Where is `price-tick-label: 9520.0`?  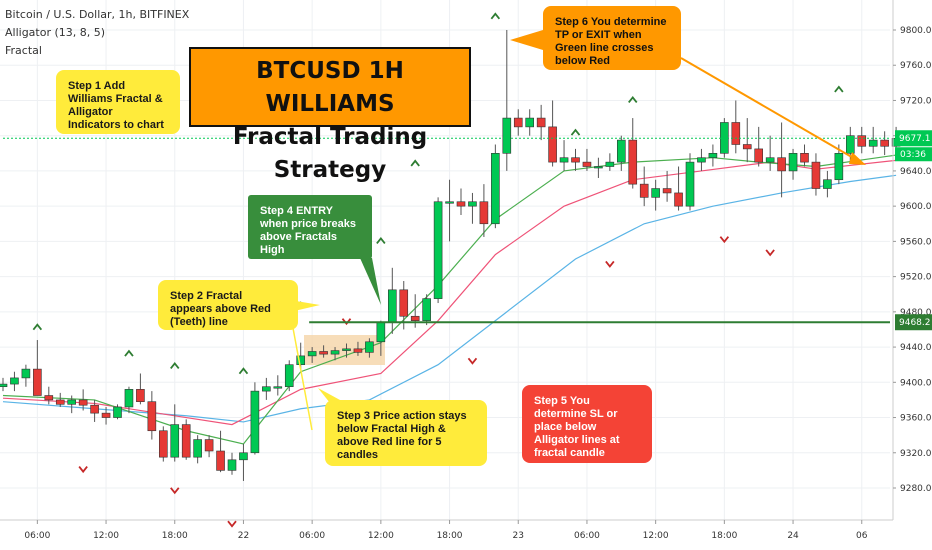 price-tick-label: 9520.0 is located at coordinates (916, 278).